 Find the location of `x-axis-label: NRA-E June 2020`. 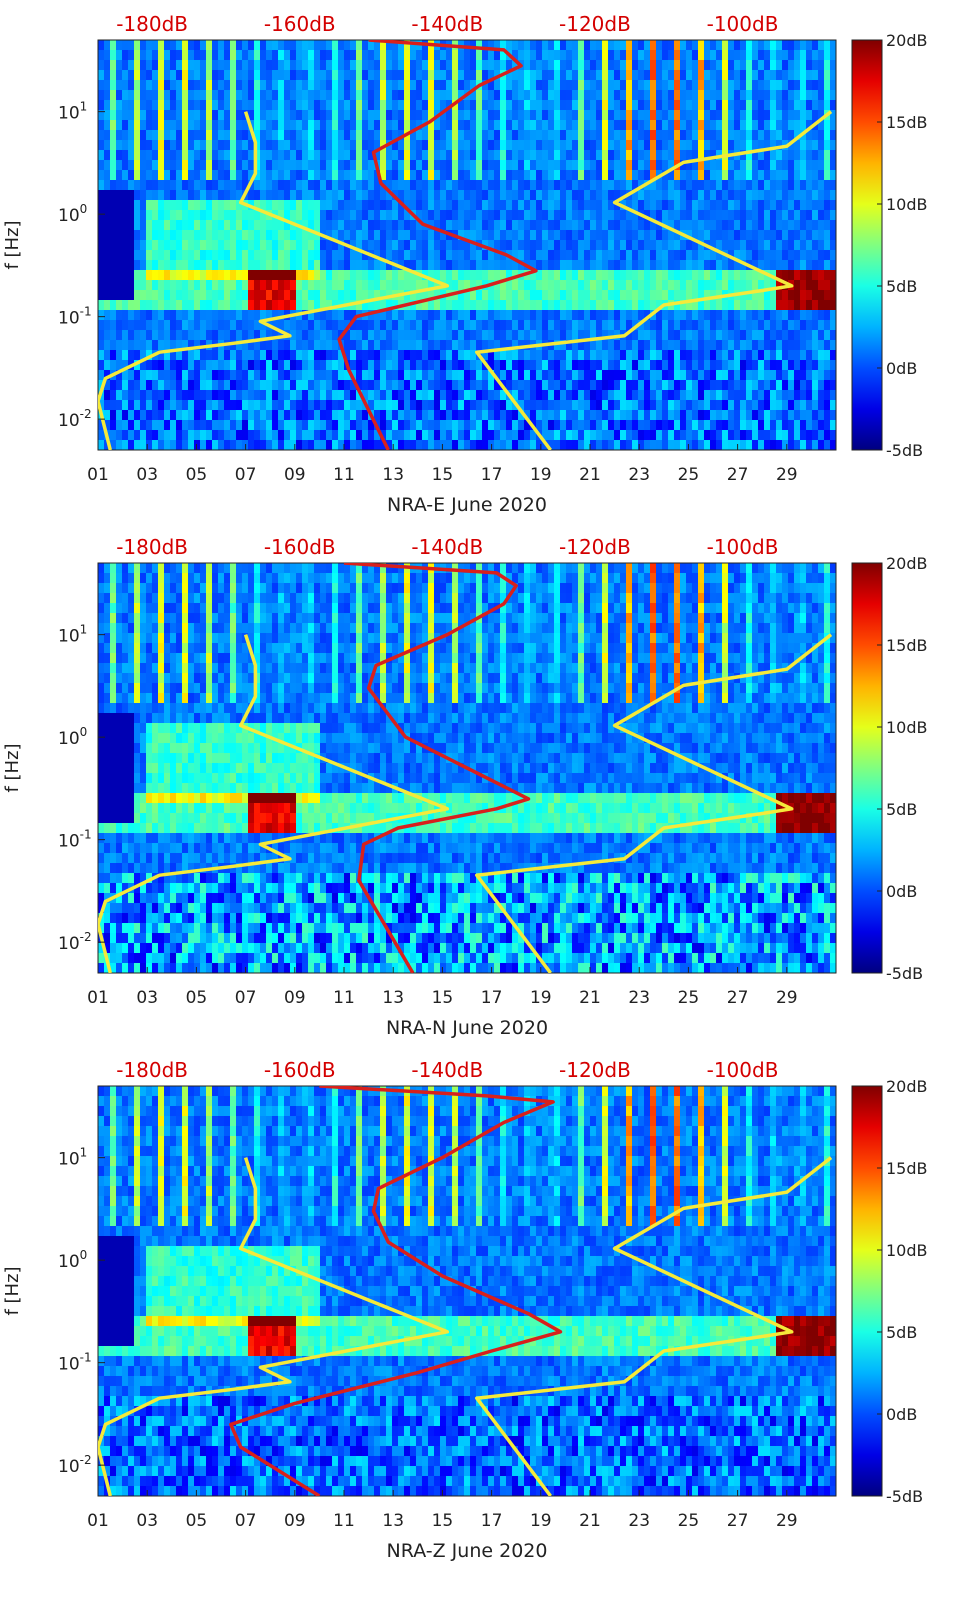

x-axis-label: NRA-E June 2020 is located at coordinates (467, 505).